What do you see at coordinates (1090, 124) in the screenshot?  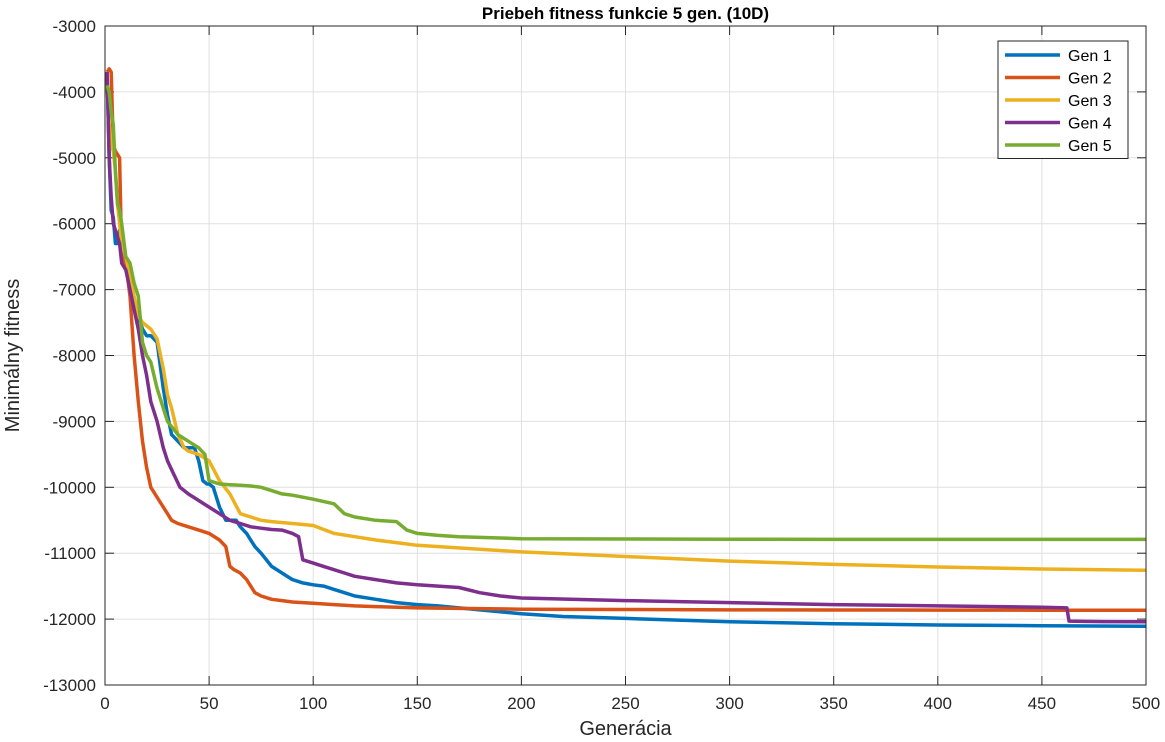 I see `legend-label: Gen 4` at bounding box center [1090, 124].